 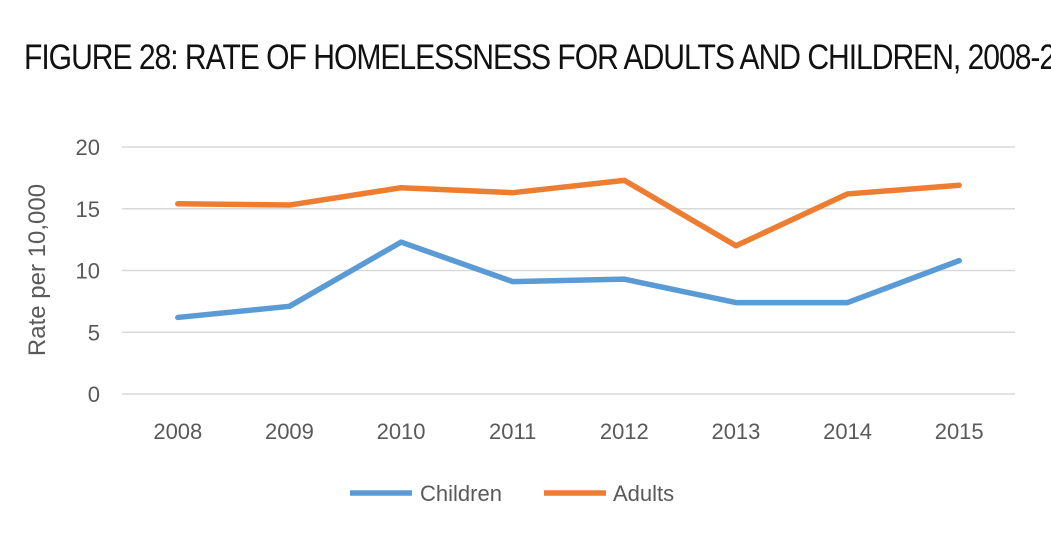 I want to click on x-axis-ticks: 2008 2009 2010 2011 2012 2013 2014 2015, so click(x=568, y=431).